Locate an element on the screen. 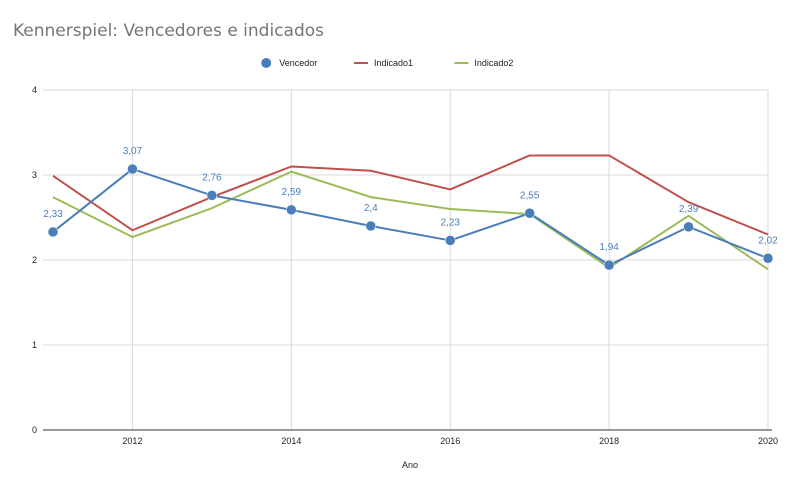  chart-title: Kennerspiel: Vencedores e indicados is located at coordinates (169, 31).